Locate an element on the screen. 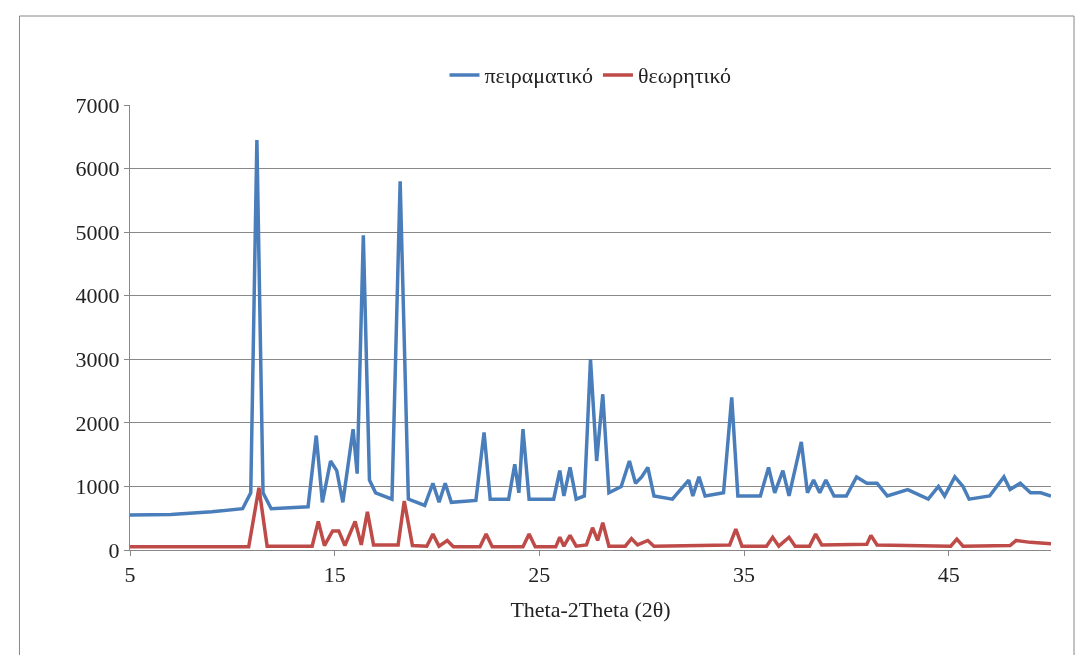 Image resolution: width=1081 pixels, height=655 pixels. x-tick-label: 15 is located at coordinates (334, 575).